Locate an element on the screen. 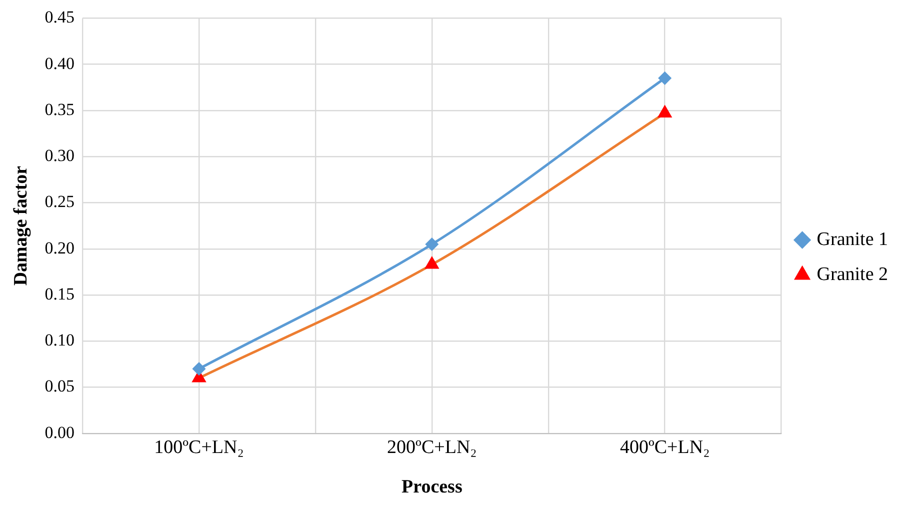 This screenshot has width=908, height=509. y-tick-label: 0.00 is located at coordinates (59, 432).